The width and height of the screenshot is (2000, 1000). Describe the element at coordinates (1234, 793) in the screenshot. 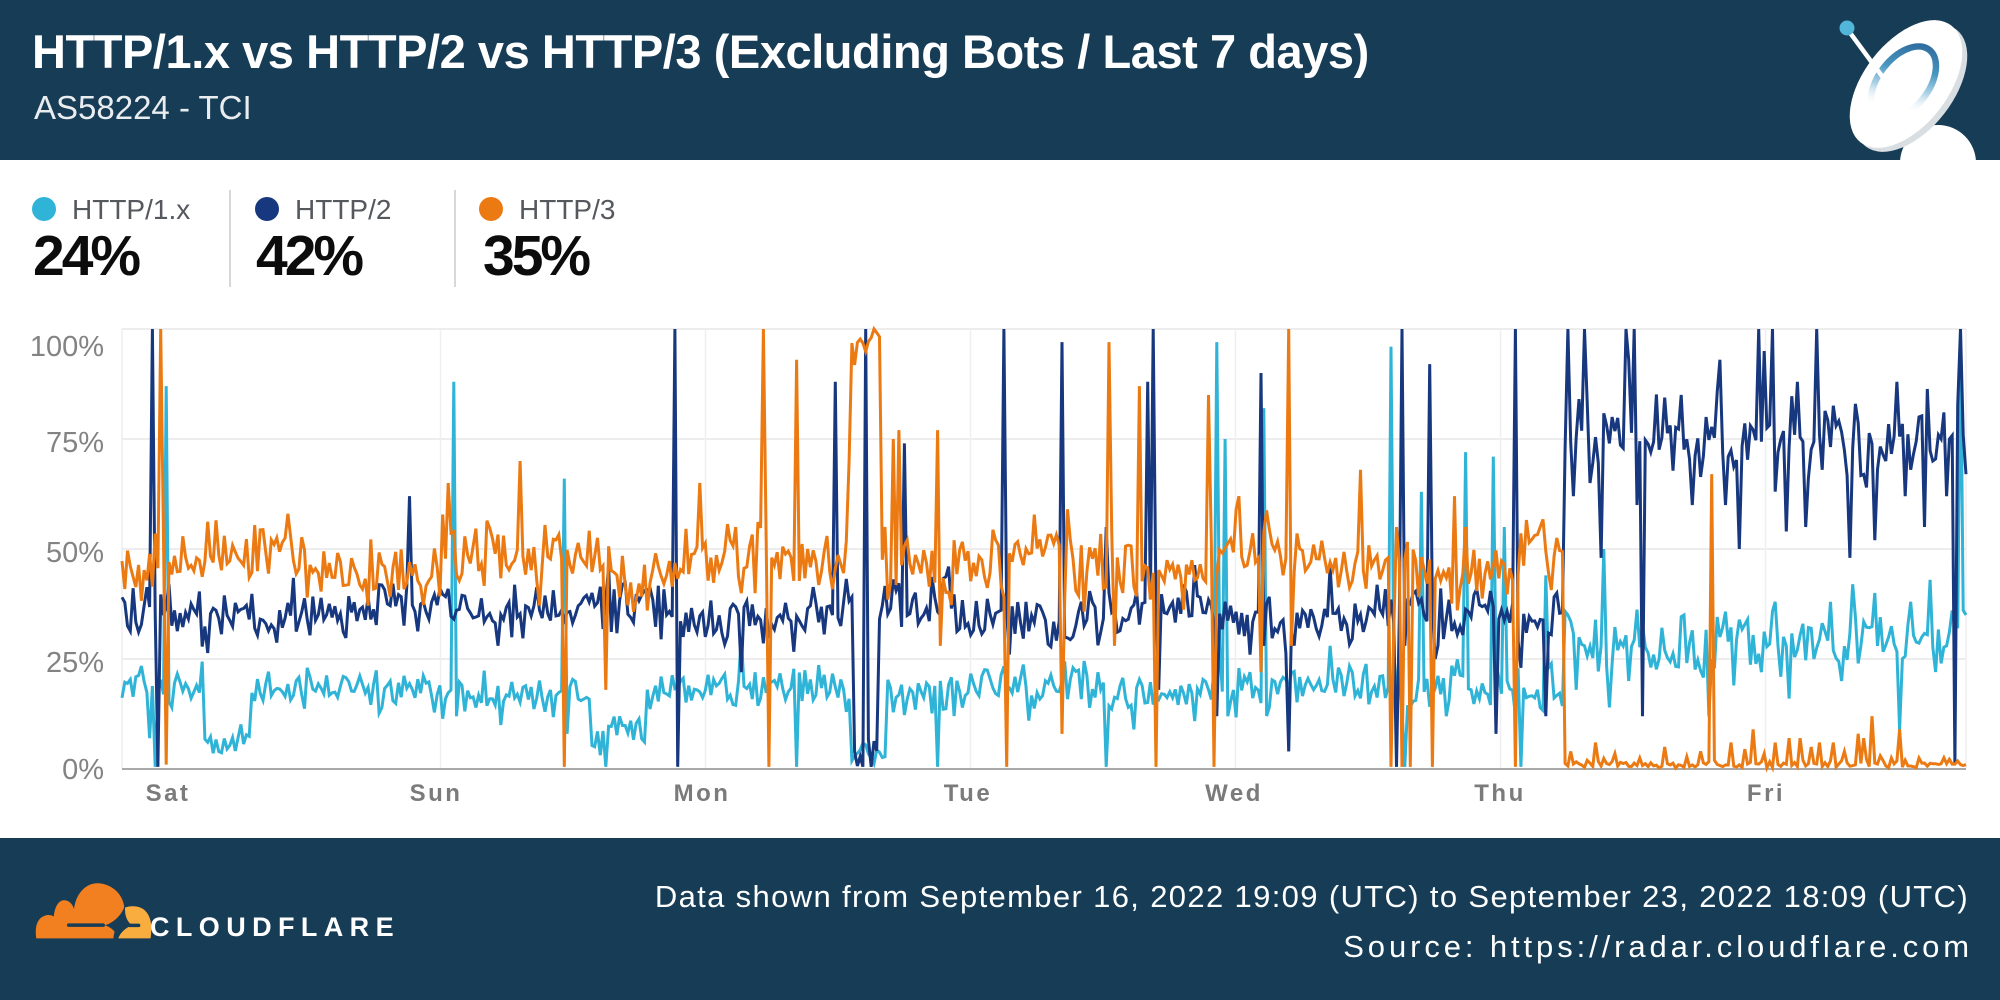

I see `svg-text: Wed` at that location.